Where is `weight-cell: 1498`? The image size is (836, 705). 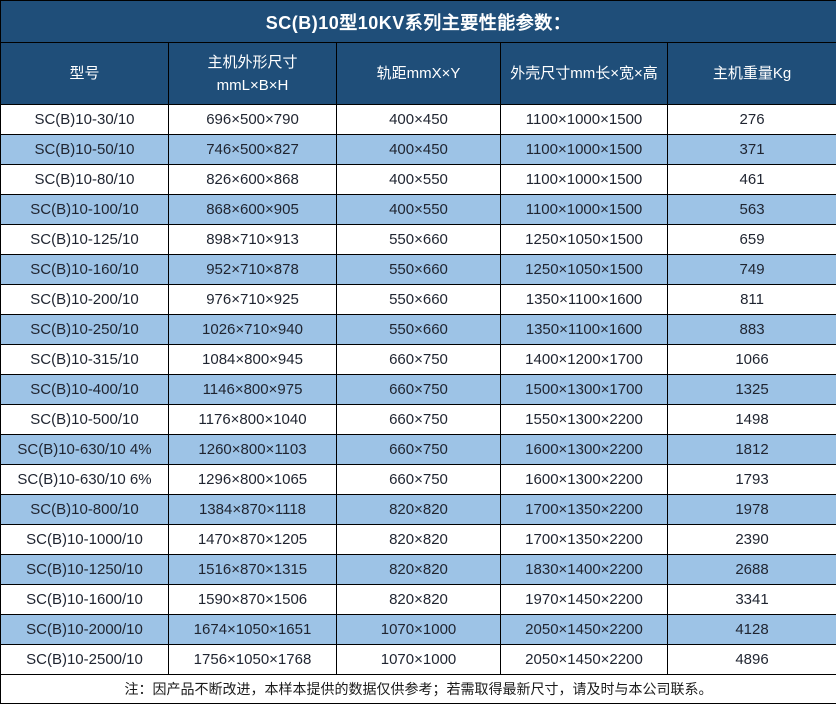 weight-cell: 1498 is located at coordinates (751, 419).